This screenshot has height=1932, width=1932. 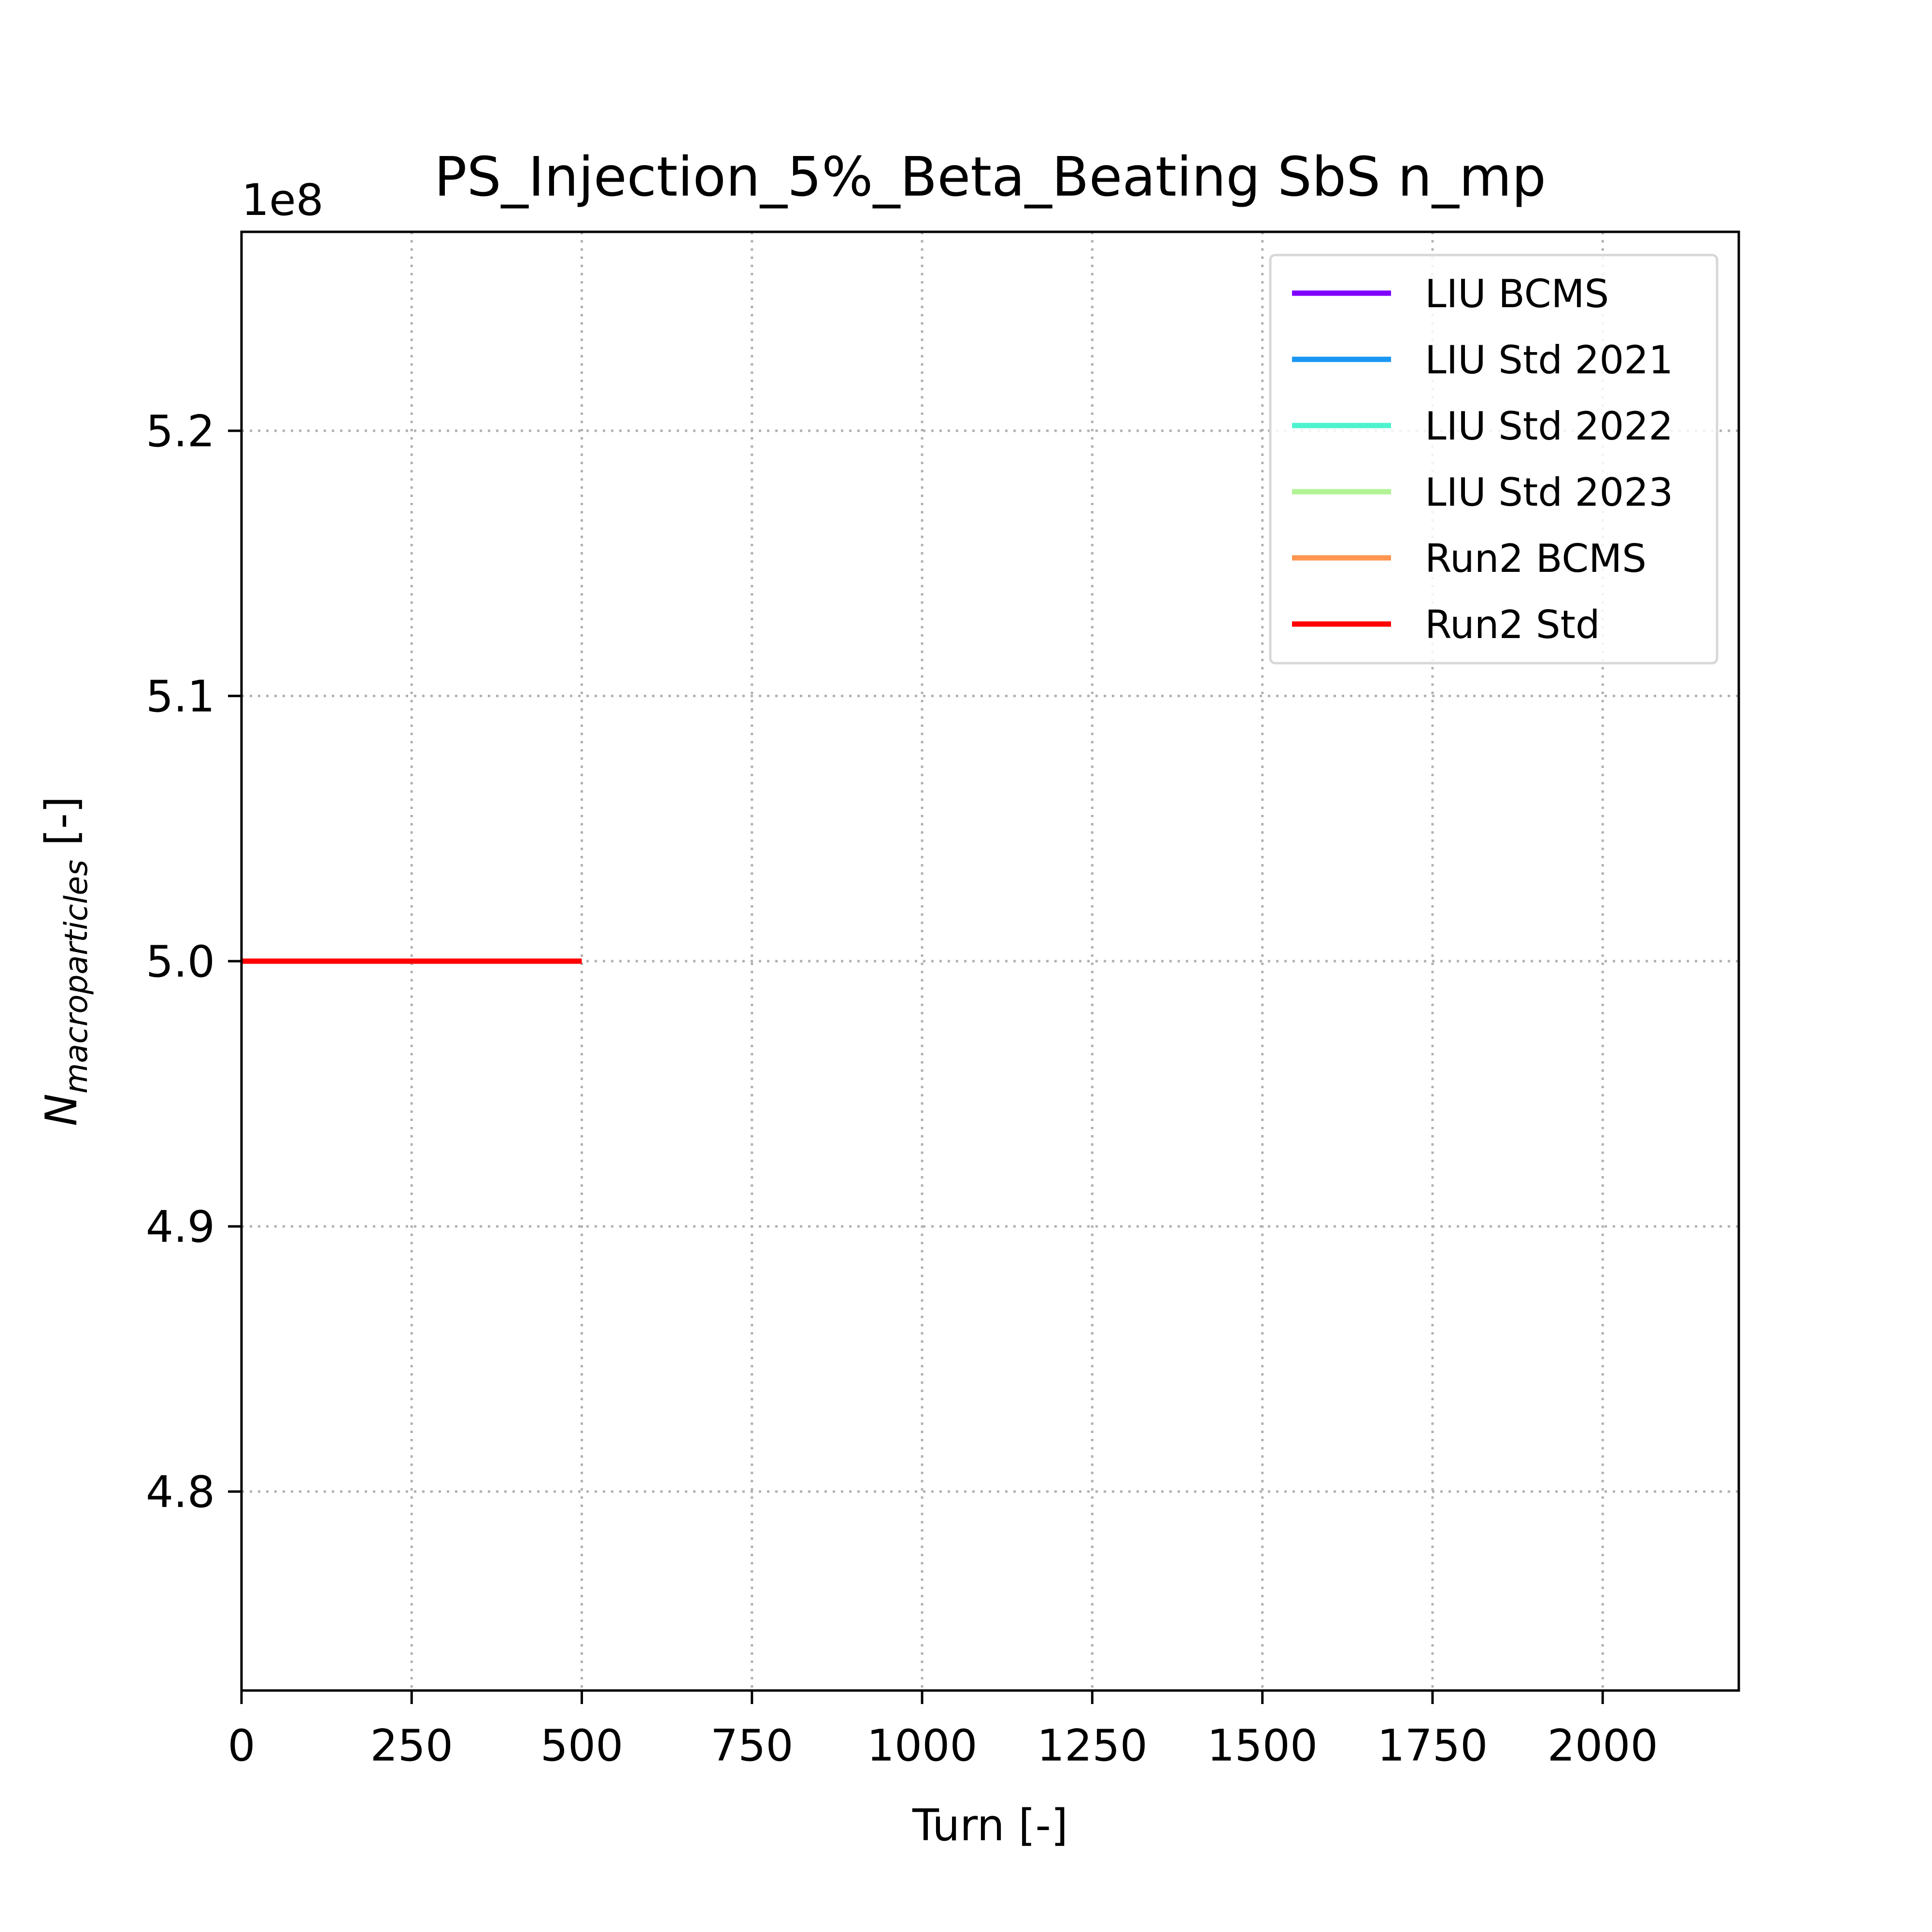 What do you see at coordinates (1549, 426) in the screenshot?
I see `legend-label: LIU Std 2022` at bounding box center [1549, 426].